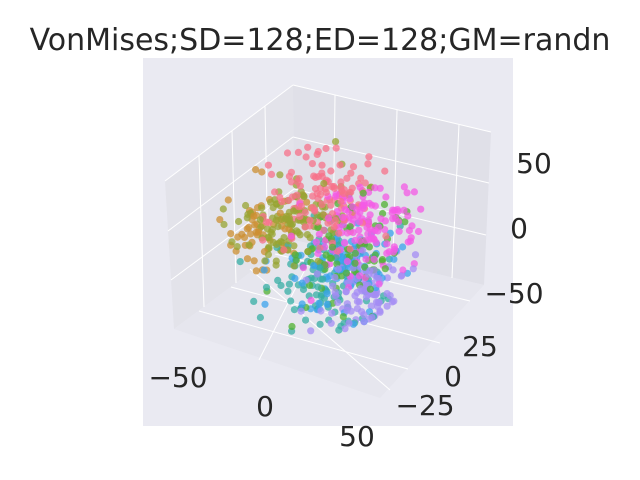  What do you see at coordinates (229, 207) in the screenshot?
I see `back-left-pane` at bounding box center [229, 207].